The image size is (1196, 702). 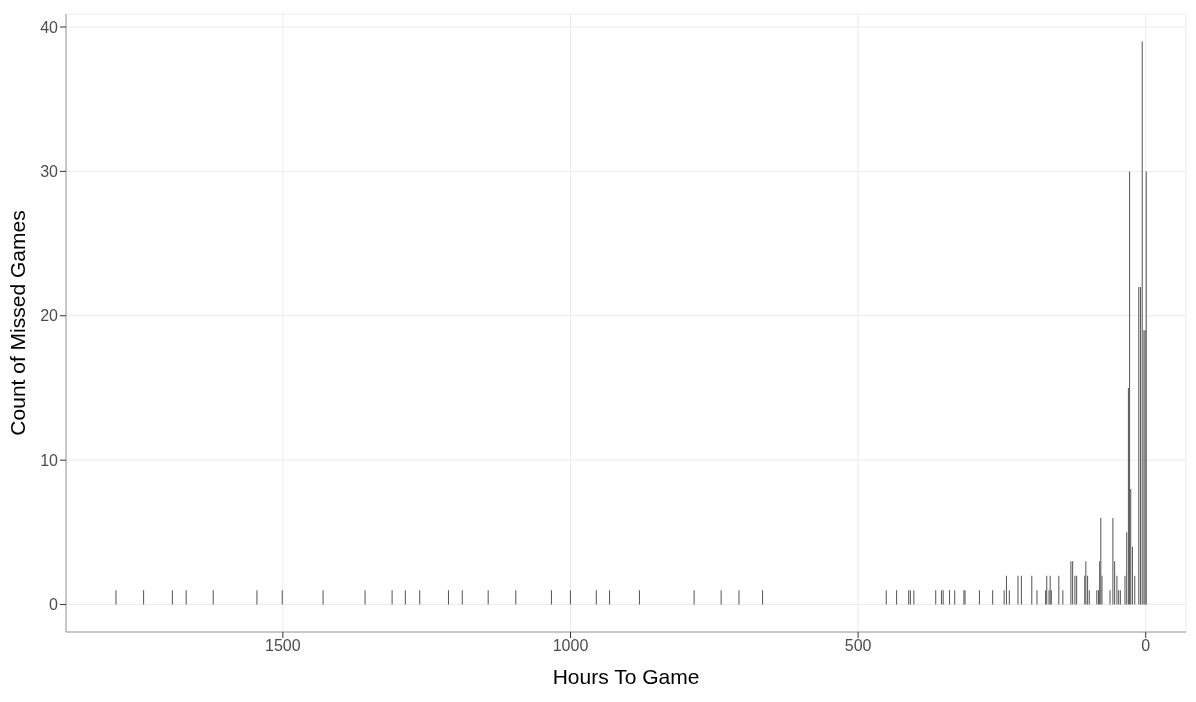 What do you see at coordinates (54, 605) in the screenshot?
I see `y-tick-label: 0` at bounding box center [54, 605].